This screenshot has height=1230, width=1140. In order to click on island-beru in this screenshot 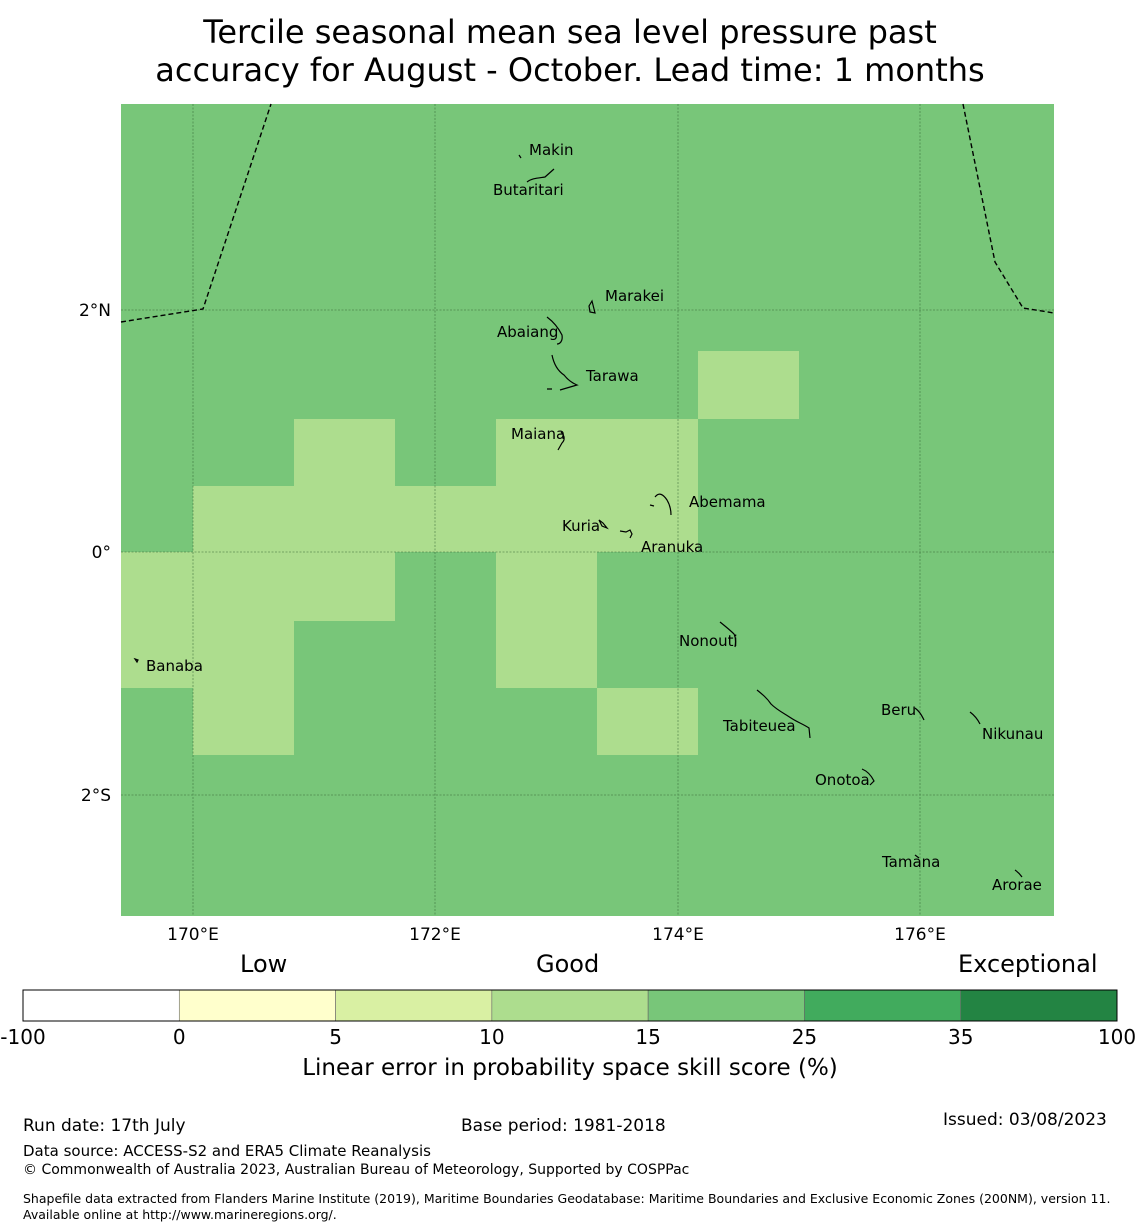, I will do `click(919, 714)`.